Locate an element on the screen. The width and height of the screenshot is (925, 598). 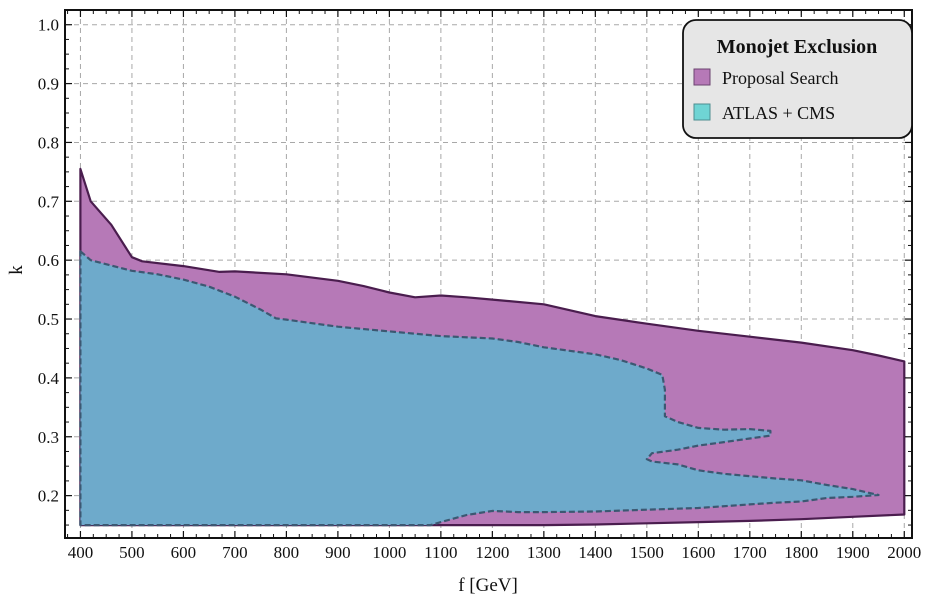
y-tick-label: 0.6 is located at coordinates (48, 260).